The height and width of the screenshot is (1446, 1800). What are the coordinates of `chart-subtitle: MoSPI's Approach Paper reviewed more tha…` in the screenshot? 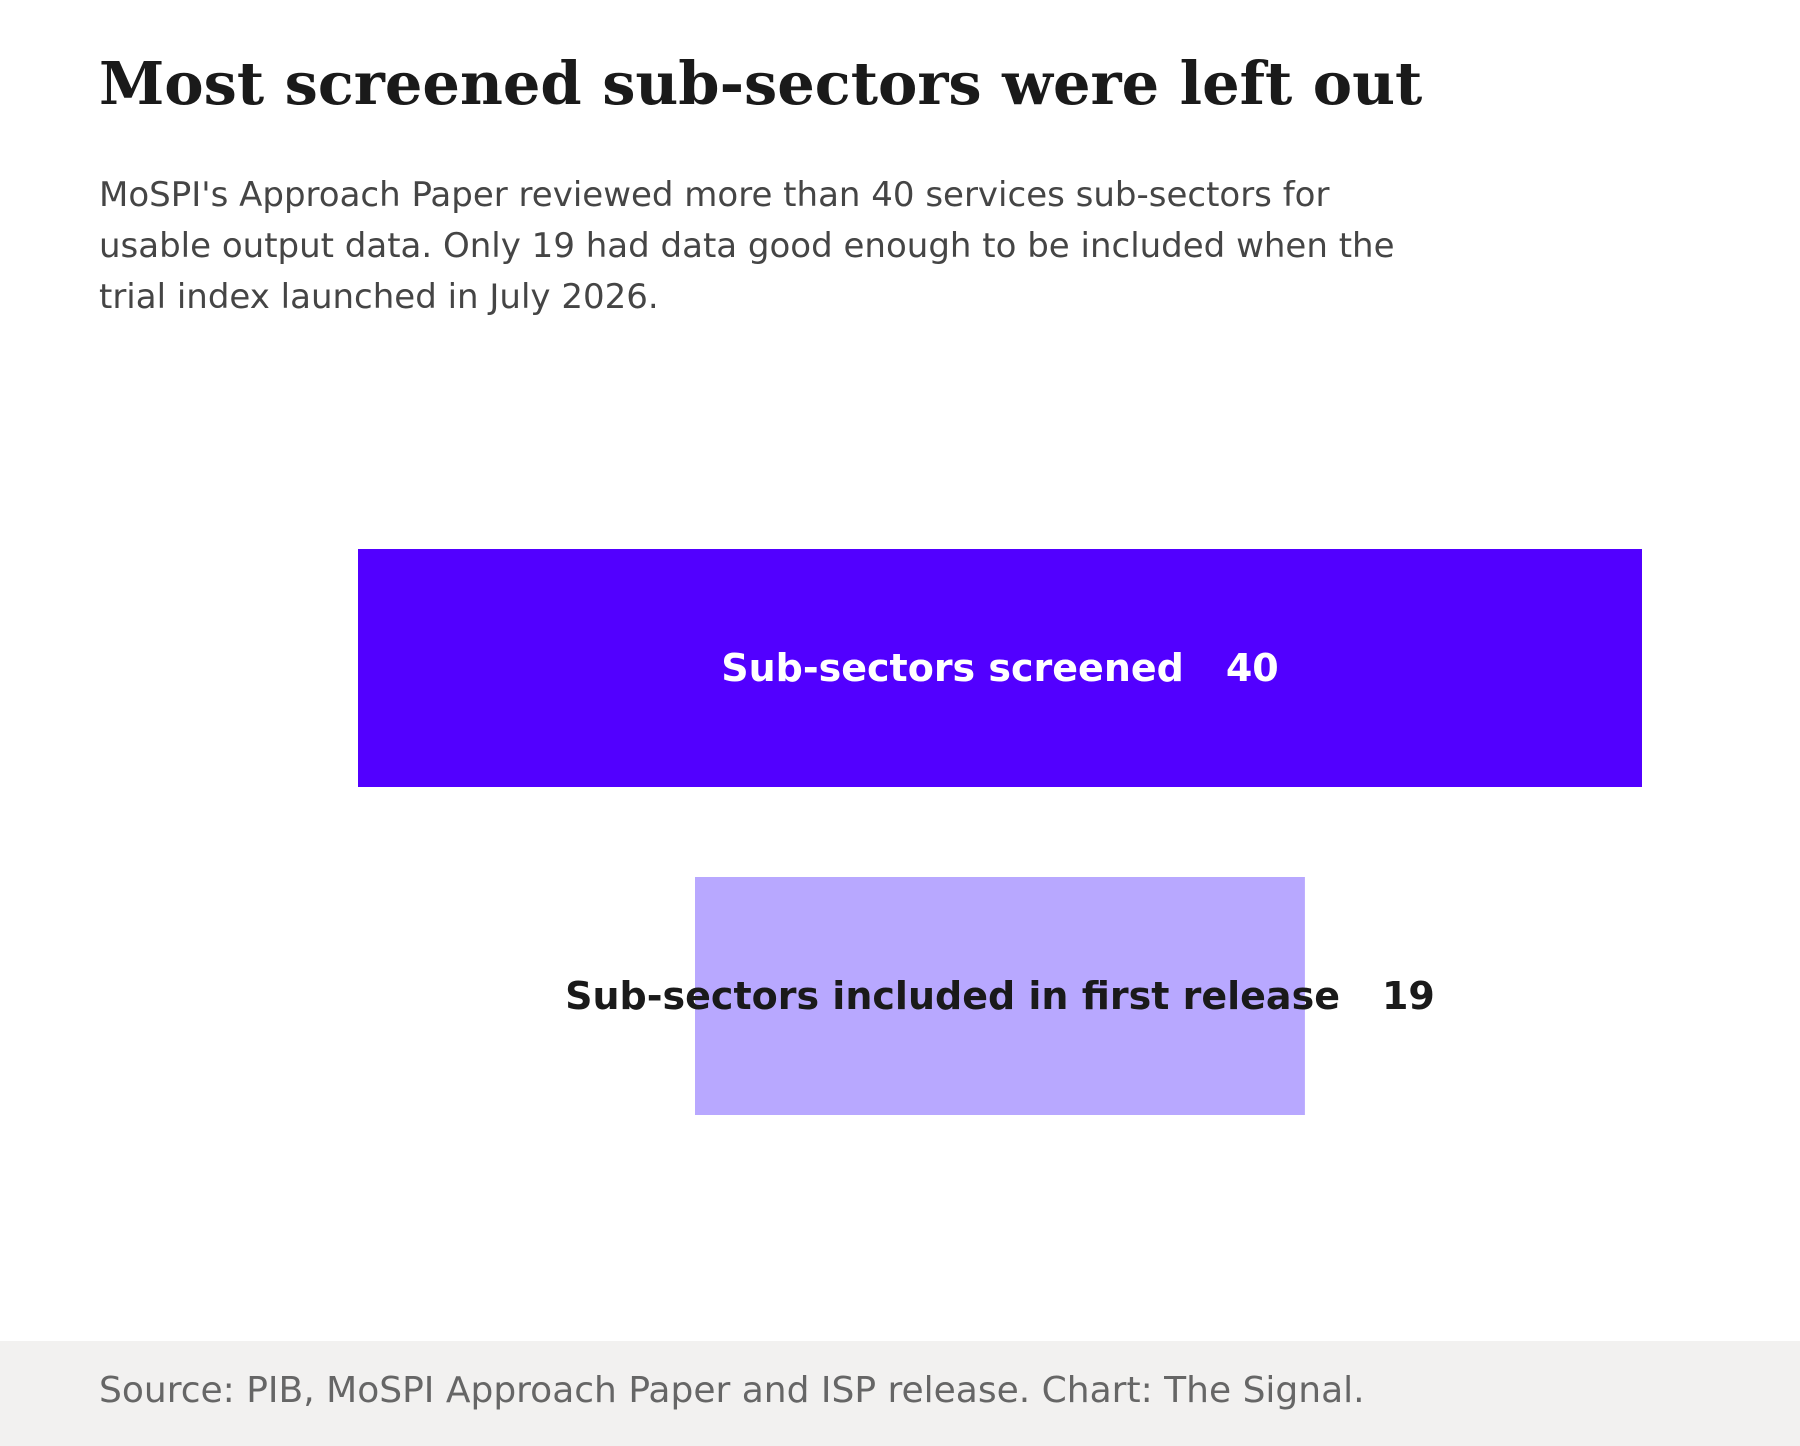 It's located at (747, 246).